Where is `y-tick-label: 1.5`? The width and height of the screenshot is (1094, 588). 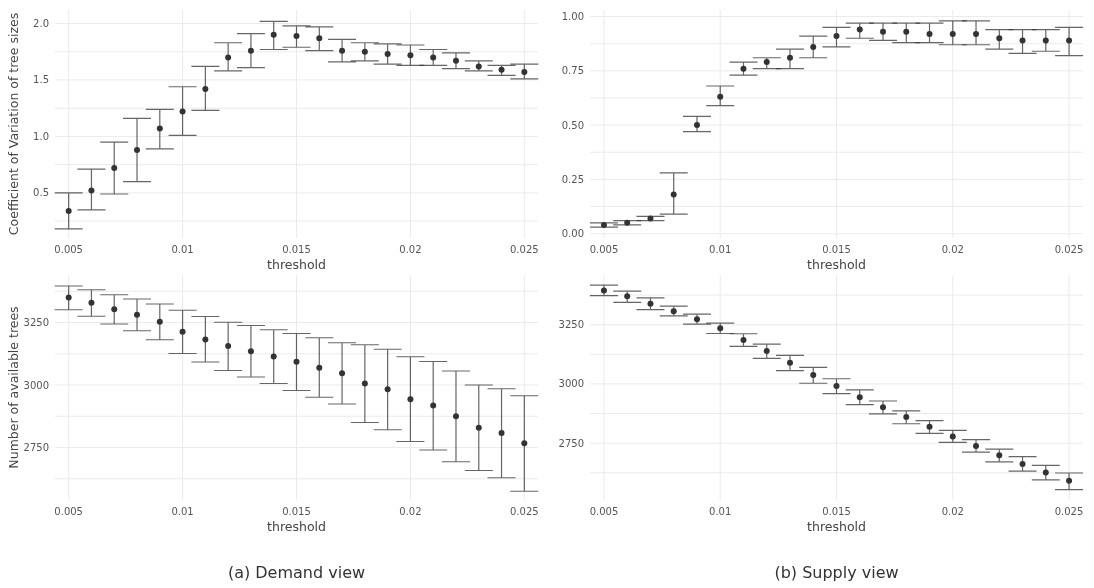
y-tick-label: 1.5 is located at coordinates (41, 80).